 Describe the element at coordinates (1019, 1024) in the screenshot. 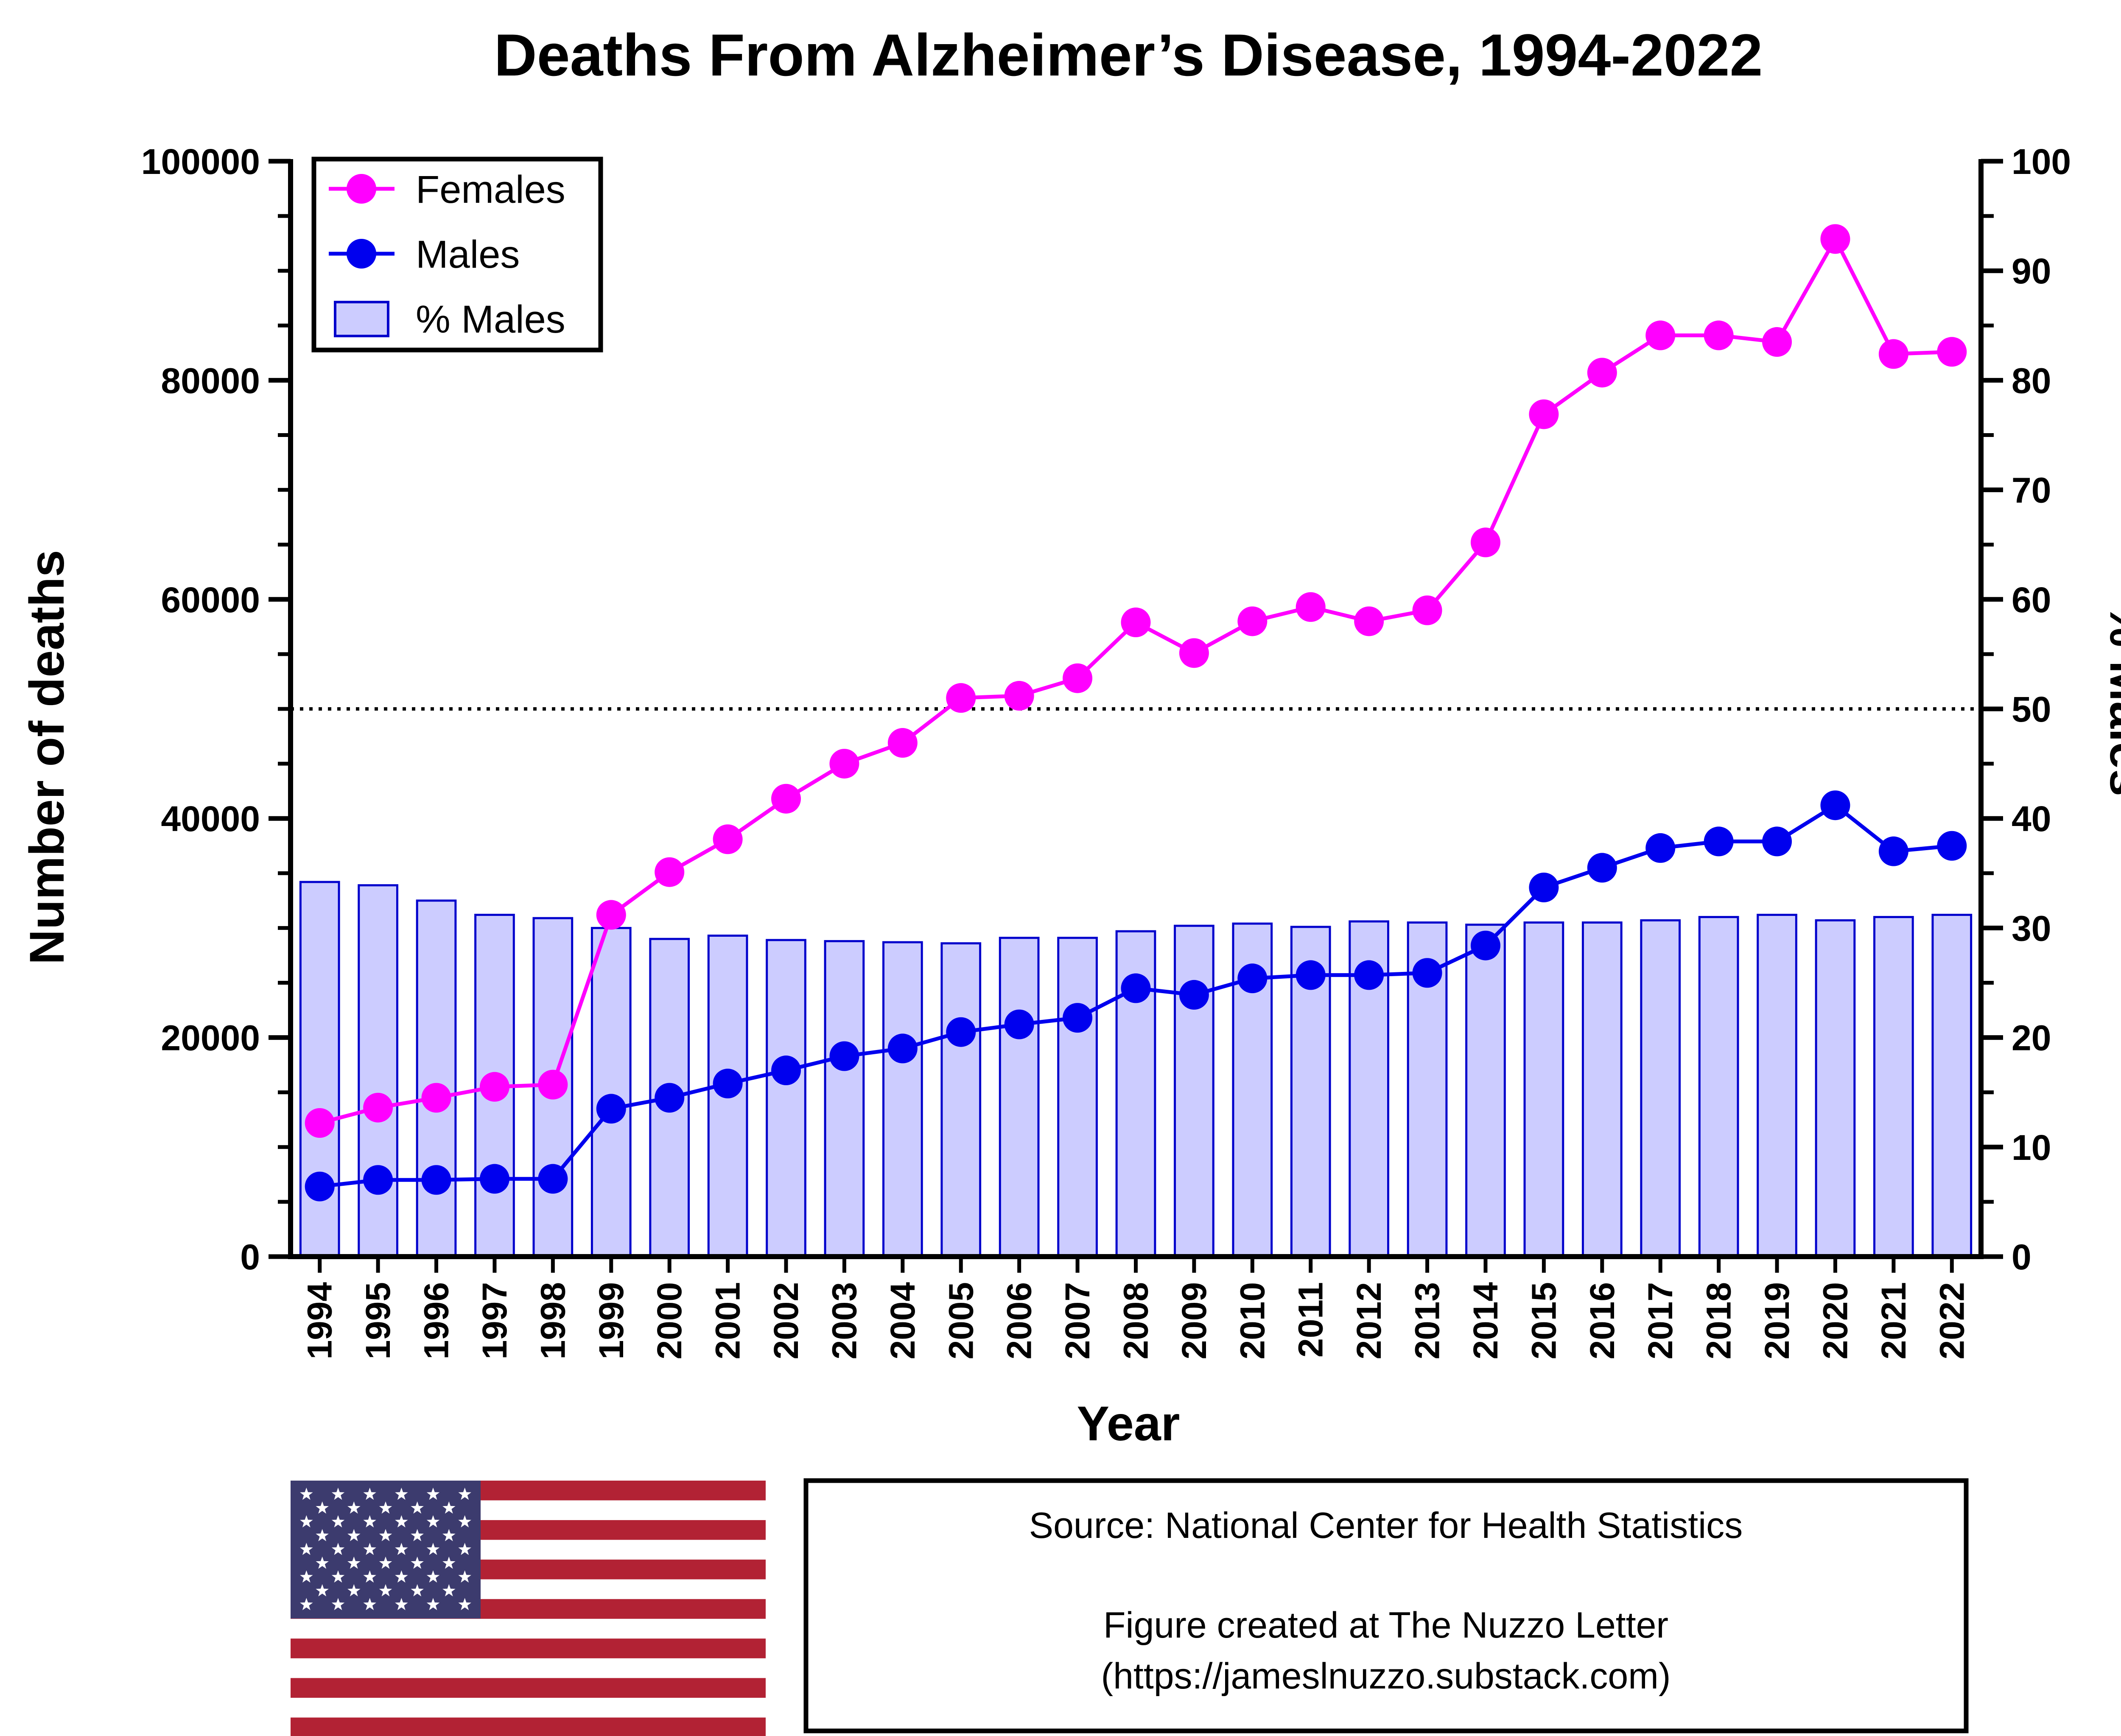

I see `point-males-2006` at that location.